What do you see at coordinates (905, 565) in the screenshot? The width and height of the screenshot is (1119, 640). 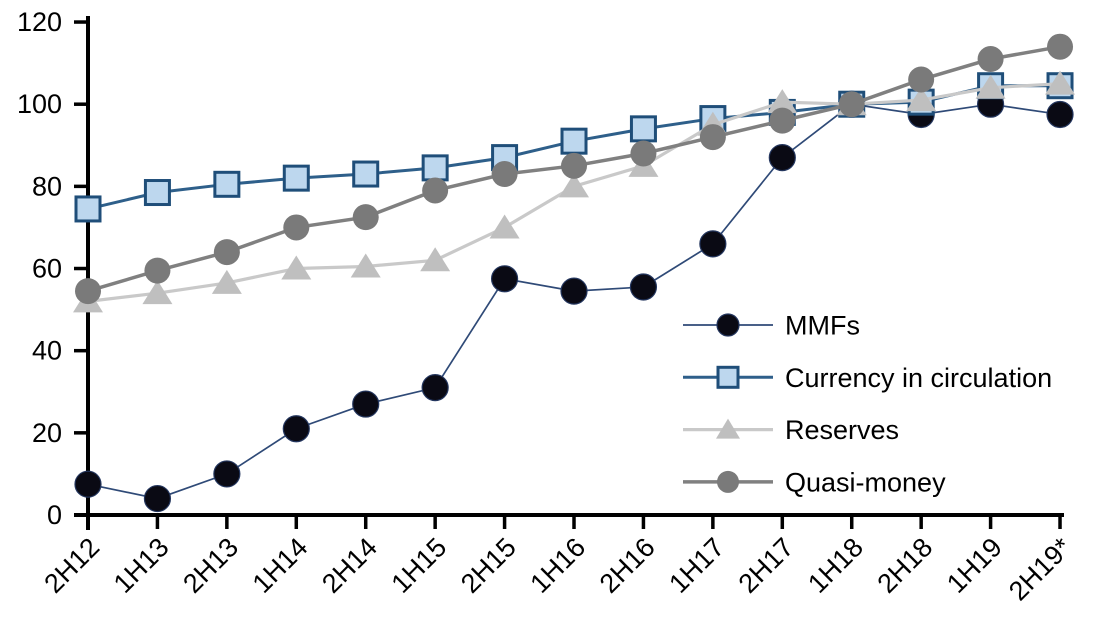 I see `x-tick-label: 2H18` at bounding box center [905, 565].